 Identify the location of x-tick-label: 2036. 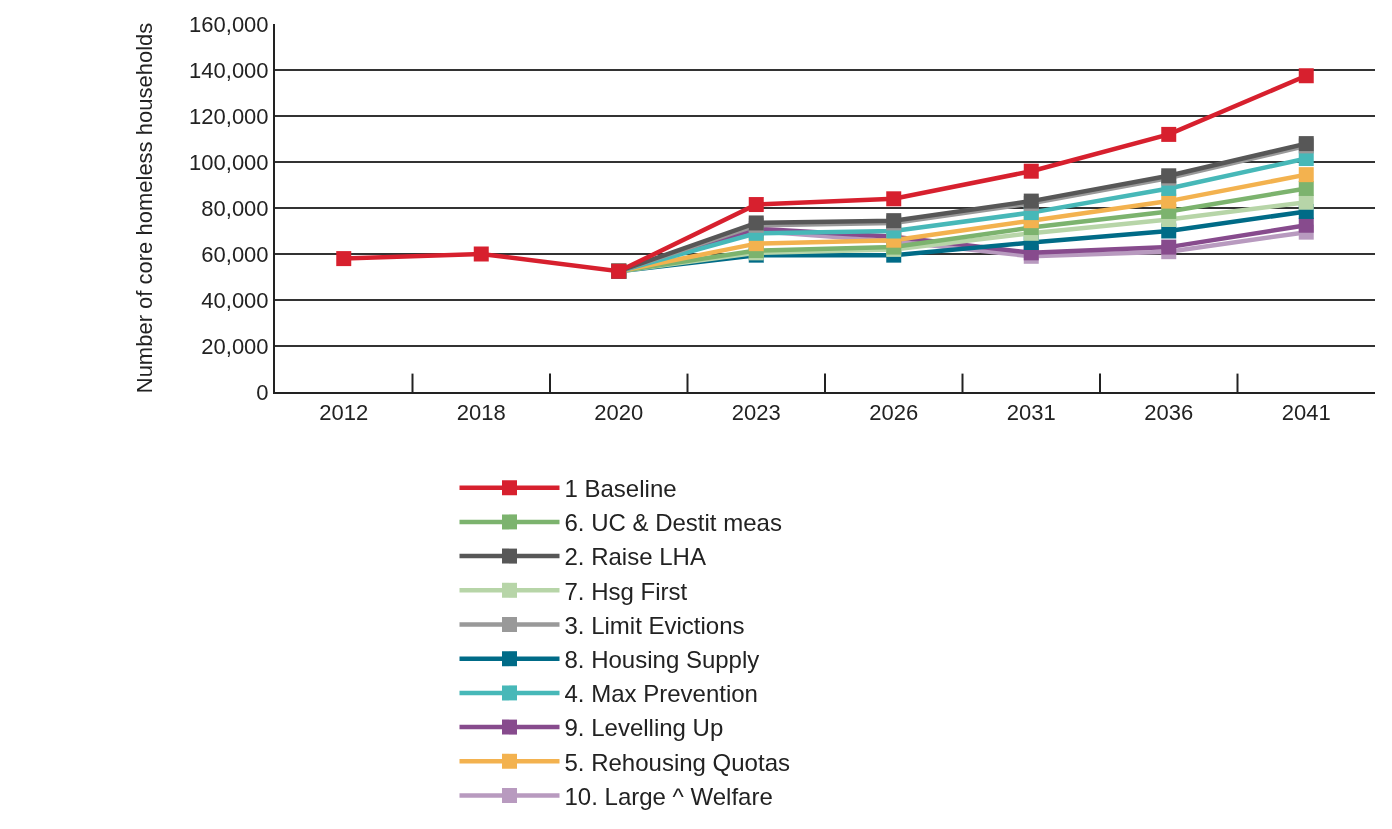
(1169, 413).